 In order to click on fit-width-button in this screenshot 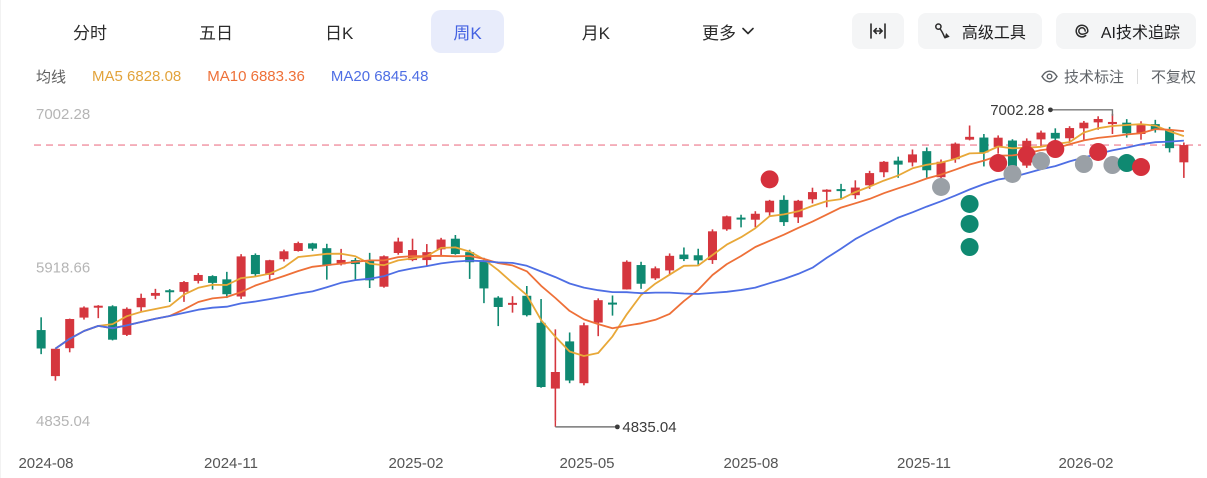, I will do `click(877, 31)`.